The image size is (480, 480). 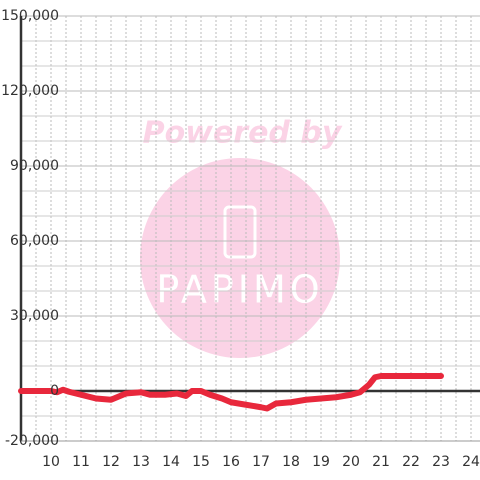 I want to click on x-tick-label: 11, so click(x=81, y=462).